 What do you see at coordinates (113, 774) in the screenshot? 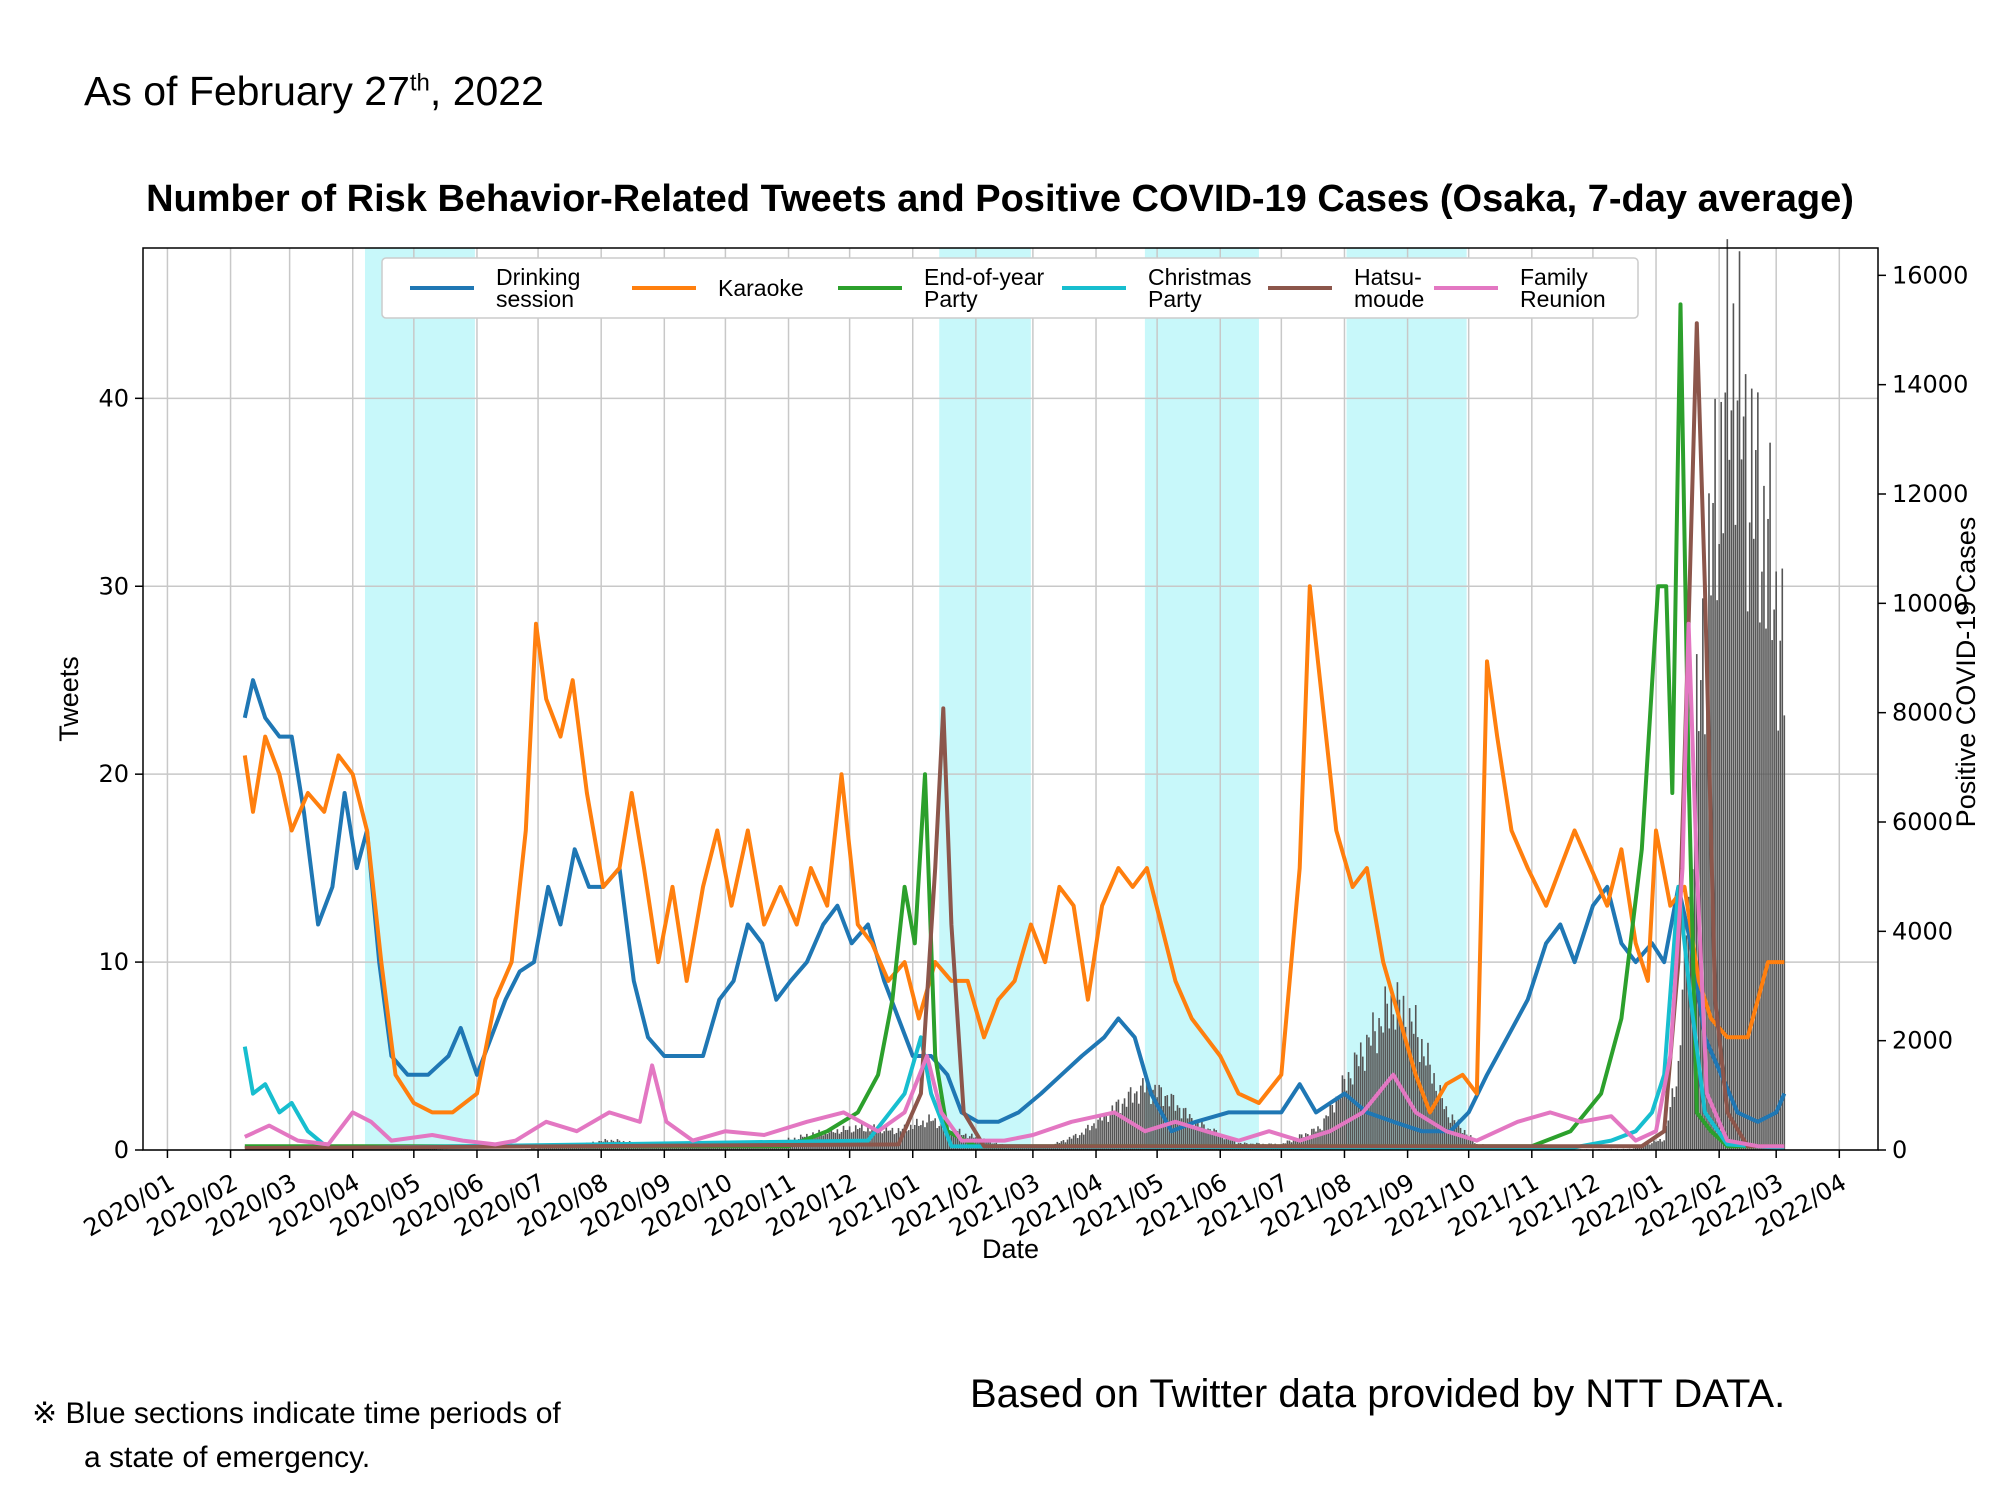
I see `y-tick-label: 20` at bounding box center [113, 774].